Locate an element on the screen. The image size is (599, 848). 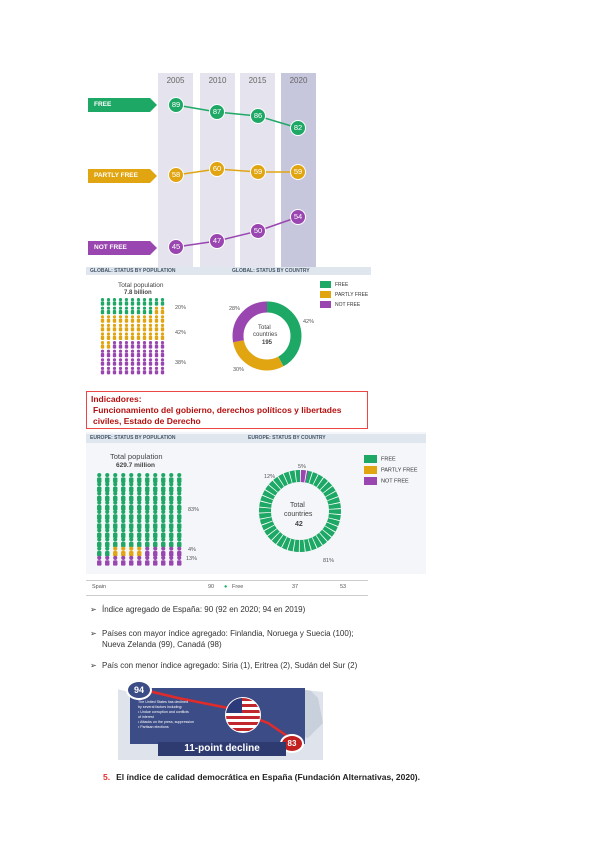
year-label: 2010 is located at coordinates (217, 80).